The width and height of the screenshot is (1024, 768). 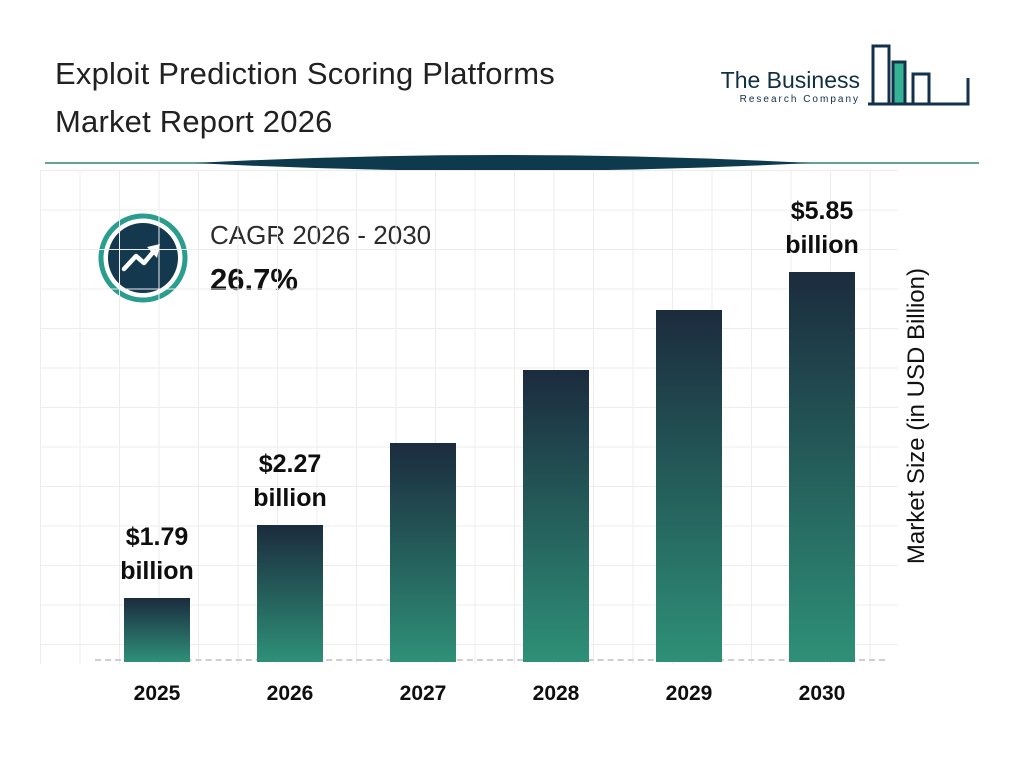 What do you see at coordinates (489, 694) in the screenshot?
I see `x-axis-labels: 2025 2026 2027 2028 2029 2030` at bounding box center [489, 694].